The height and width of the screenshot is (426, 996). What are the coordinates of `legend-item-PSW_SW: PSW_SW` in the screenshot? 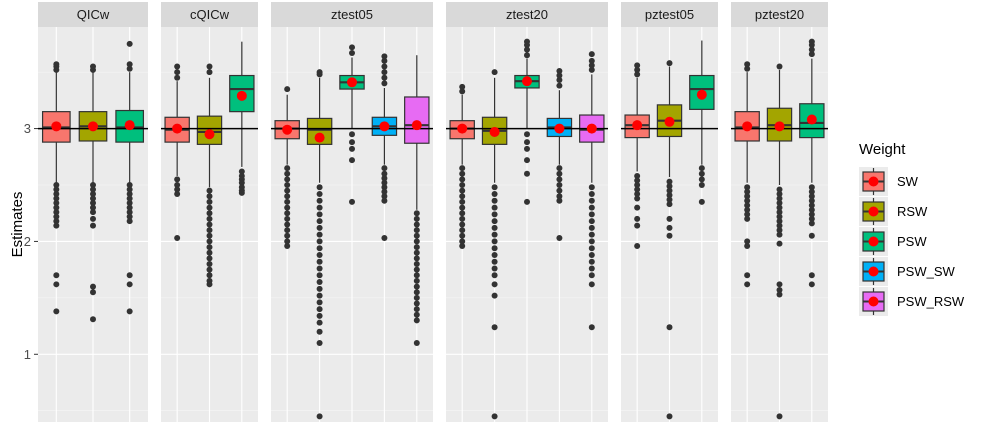 It's located at (907, 271).